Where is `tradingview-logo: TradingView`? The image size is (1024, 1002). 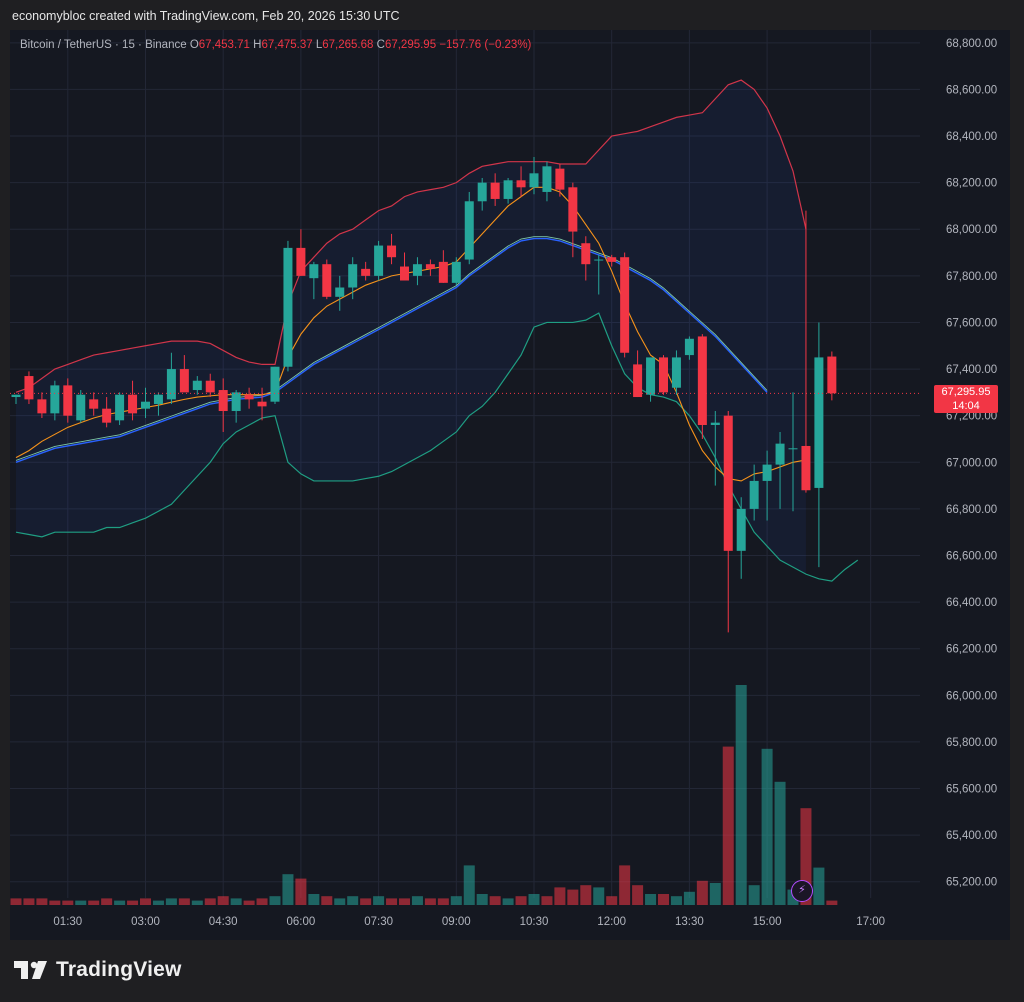
tradingview-logo: TradingView is located at coordinates (98, 970).